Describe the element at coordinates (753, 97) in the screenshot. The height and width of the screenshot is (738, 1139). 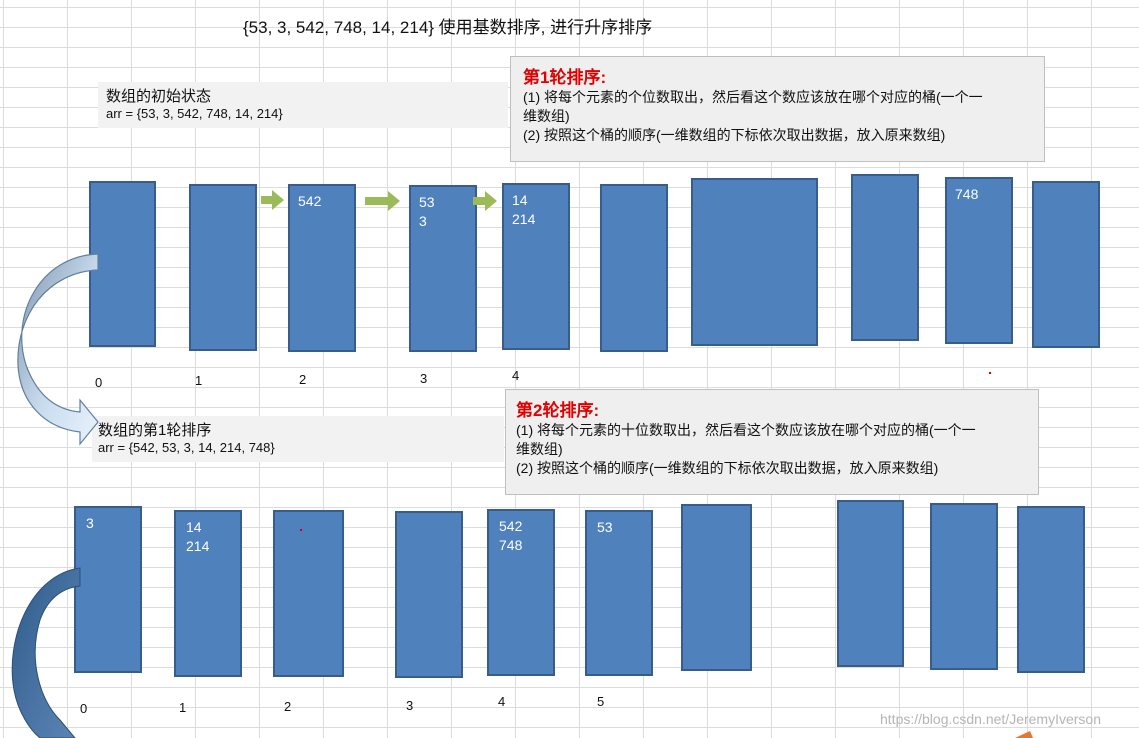
I see `round1-step1: (1) 将每个元素的个位数取出，然后看这个数应该放在哪个对应的桶(一个一` at that location.